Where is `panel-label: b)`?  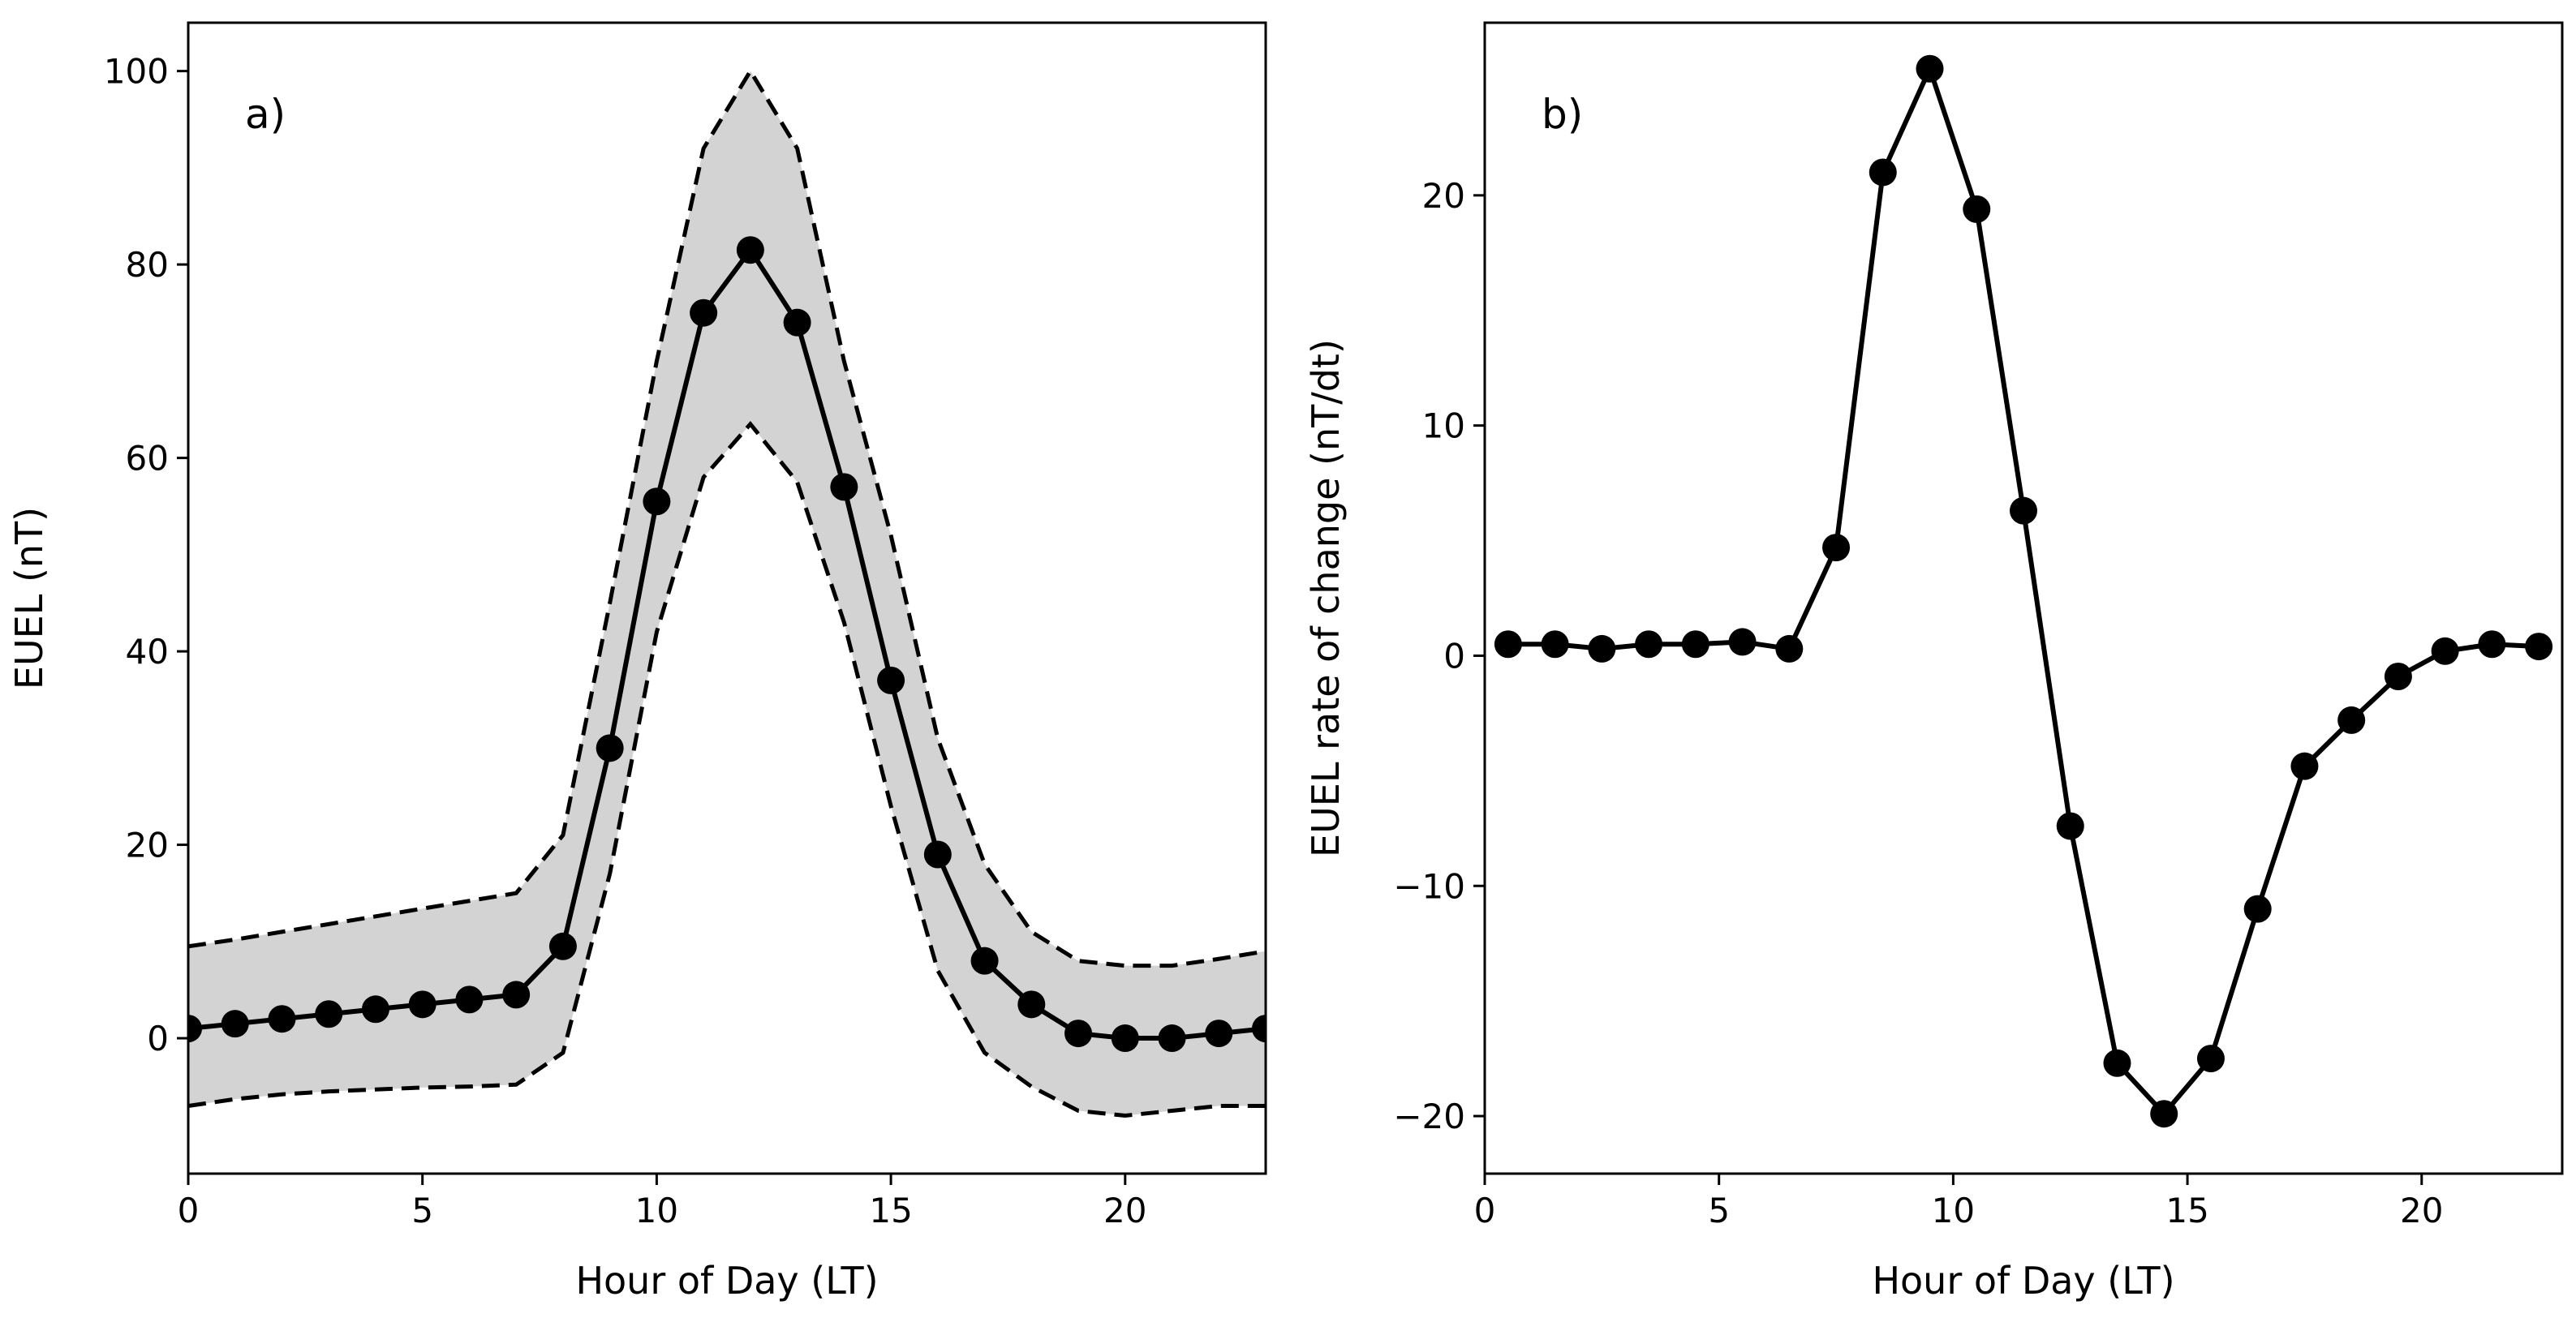 panel-label: b) is located at coordinates (1562, 114).